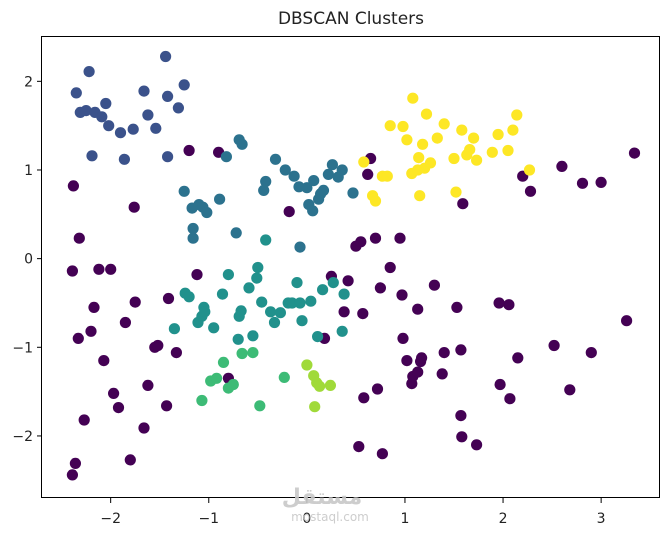 Image resolution: width=671 pixels, height=536 pixels. Describe the element at coordinates (601, 519) in the screenshot. I see `x-tick-label: 3` at that location.